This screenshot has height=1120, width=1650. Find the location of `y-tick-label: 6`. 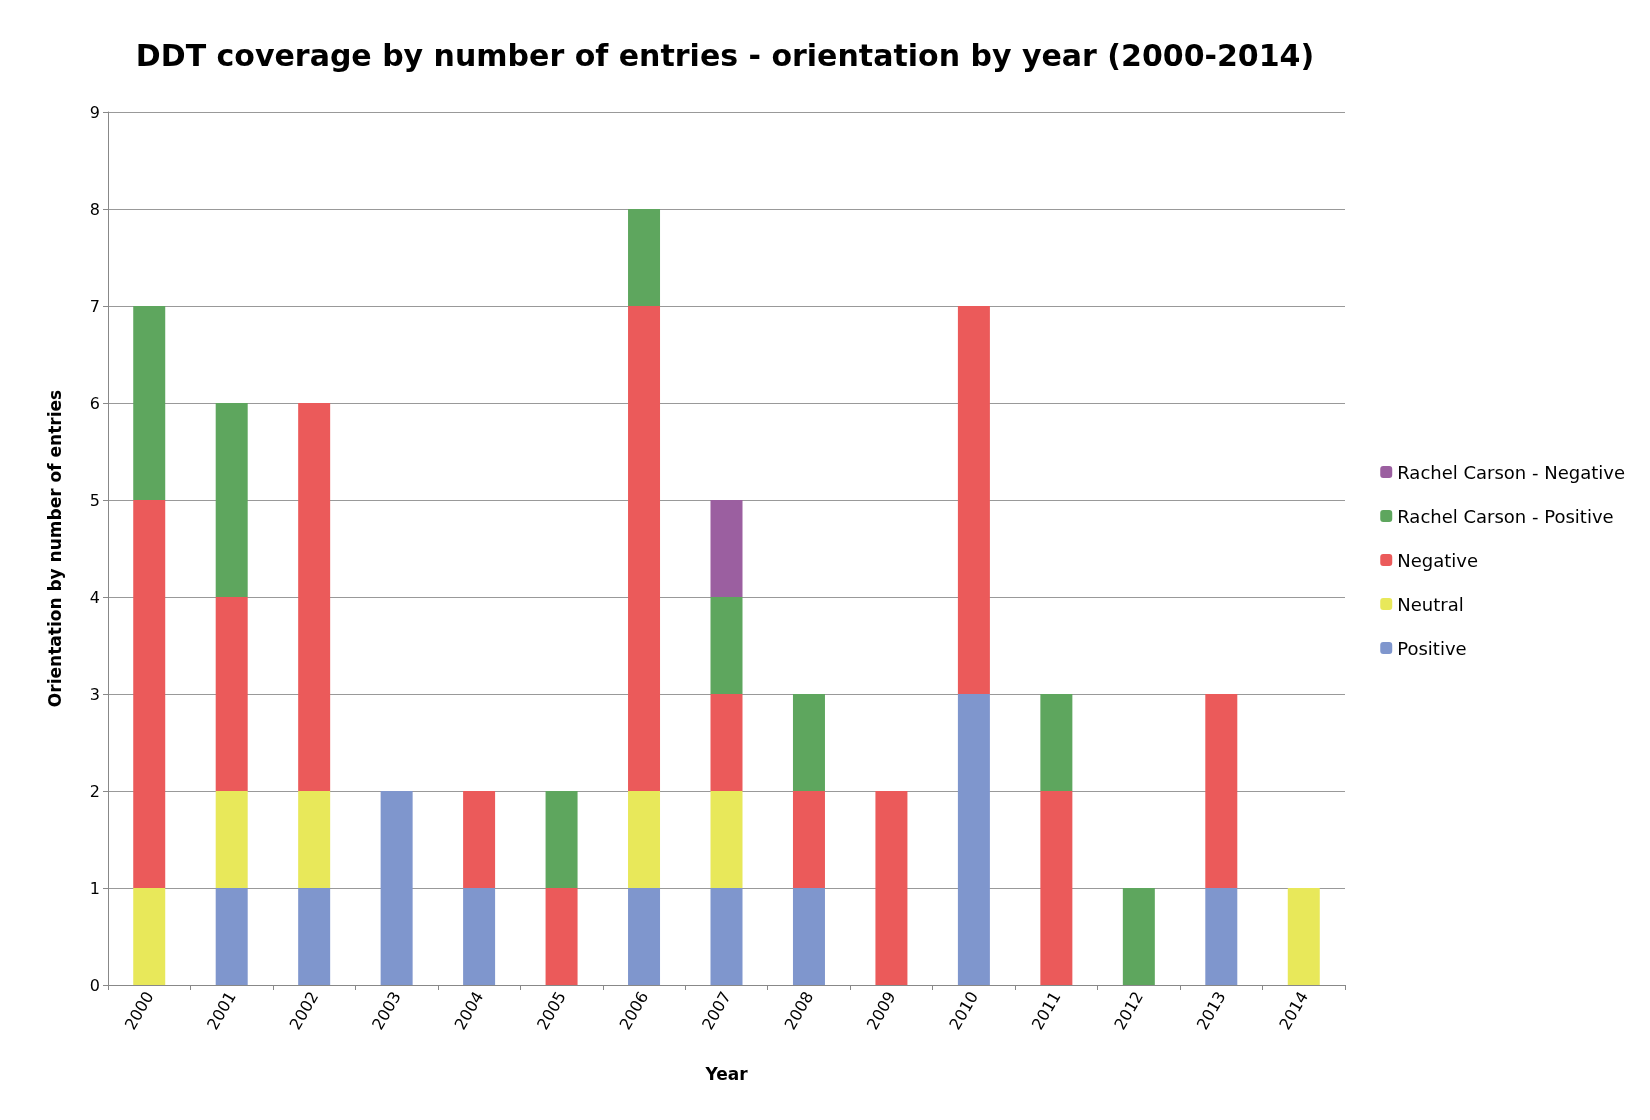

y-tick-label: 6 is located at coordinates (94, 403).